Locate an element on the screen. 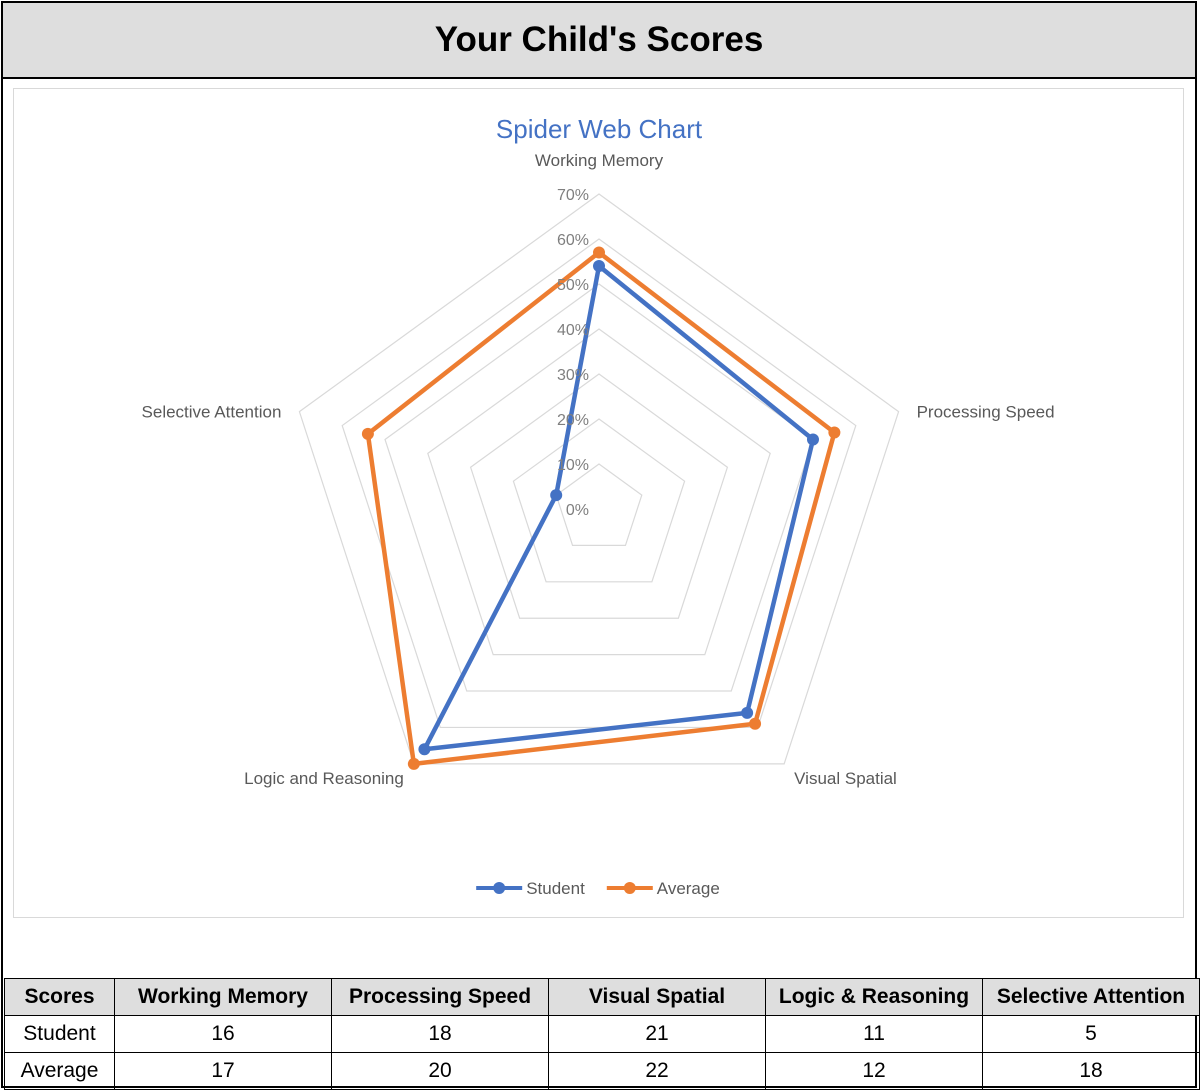 This screenshot has width=1200, height=1091. tick-label: 20% is located at coordinates (573, 420).